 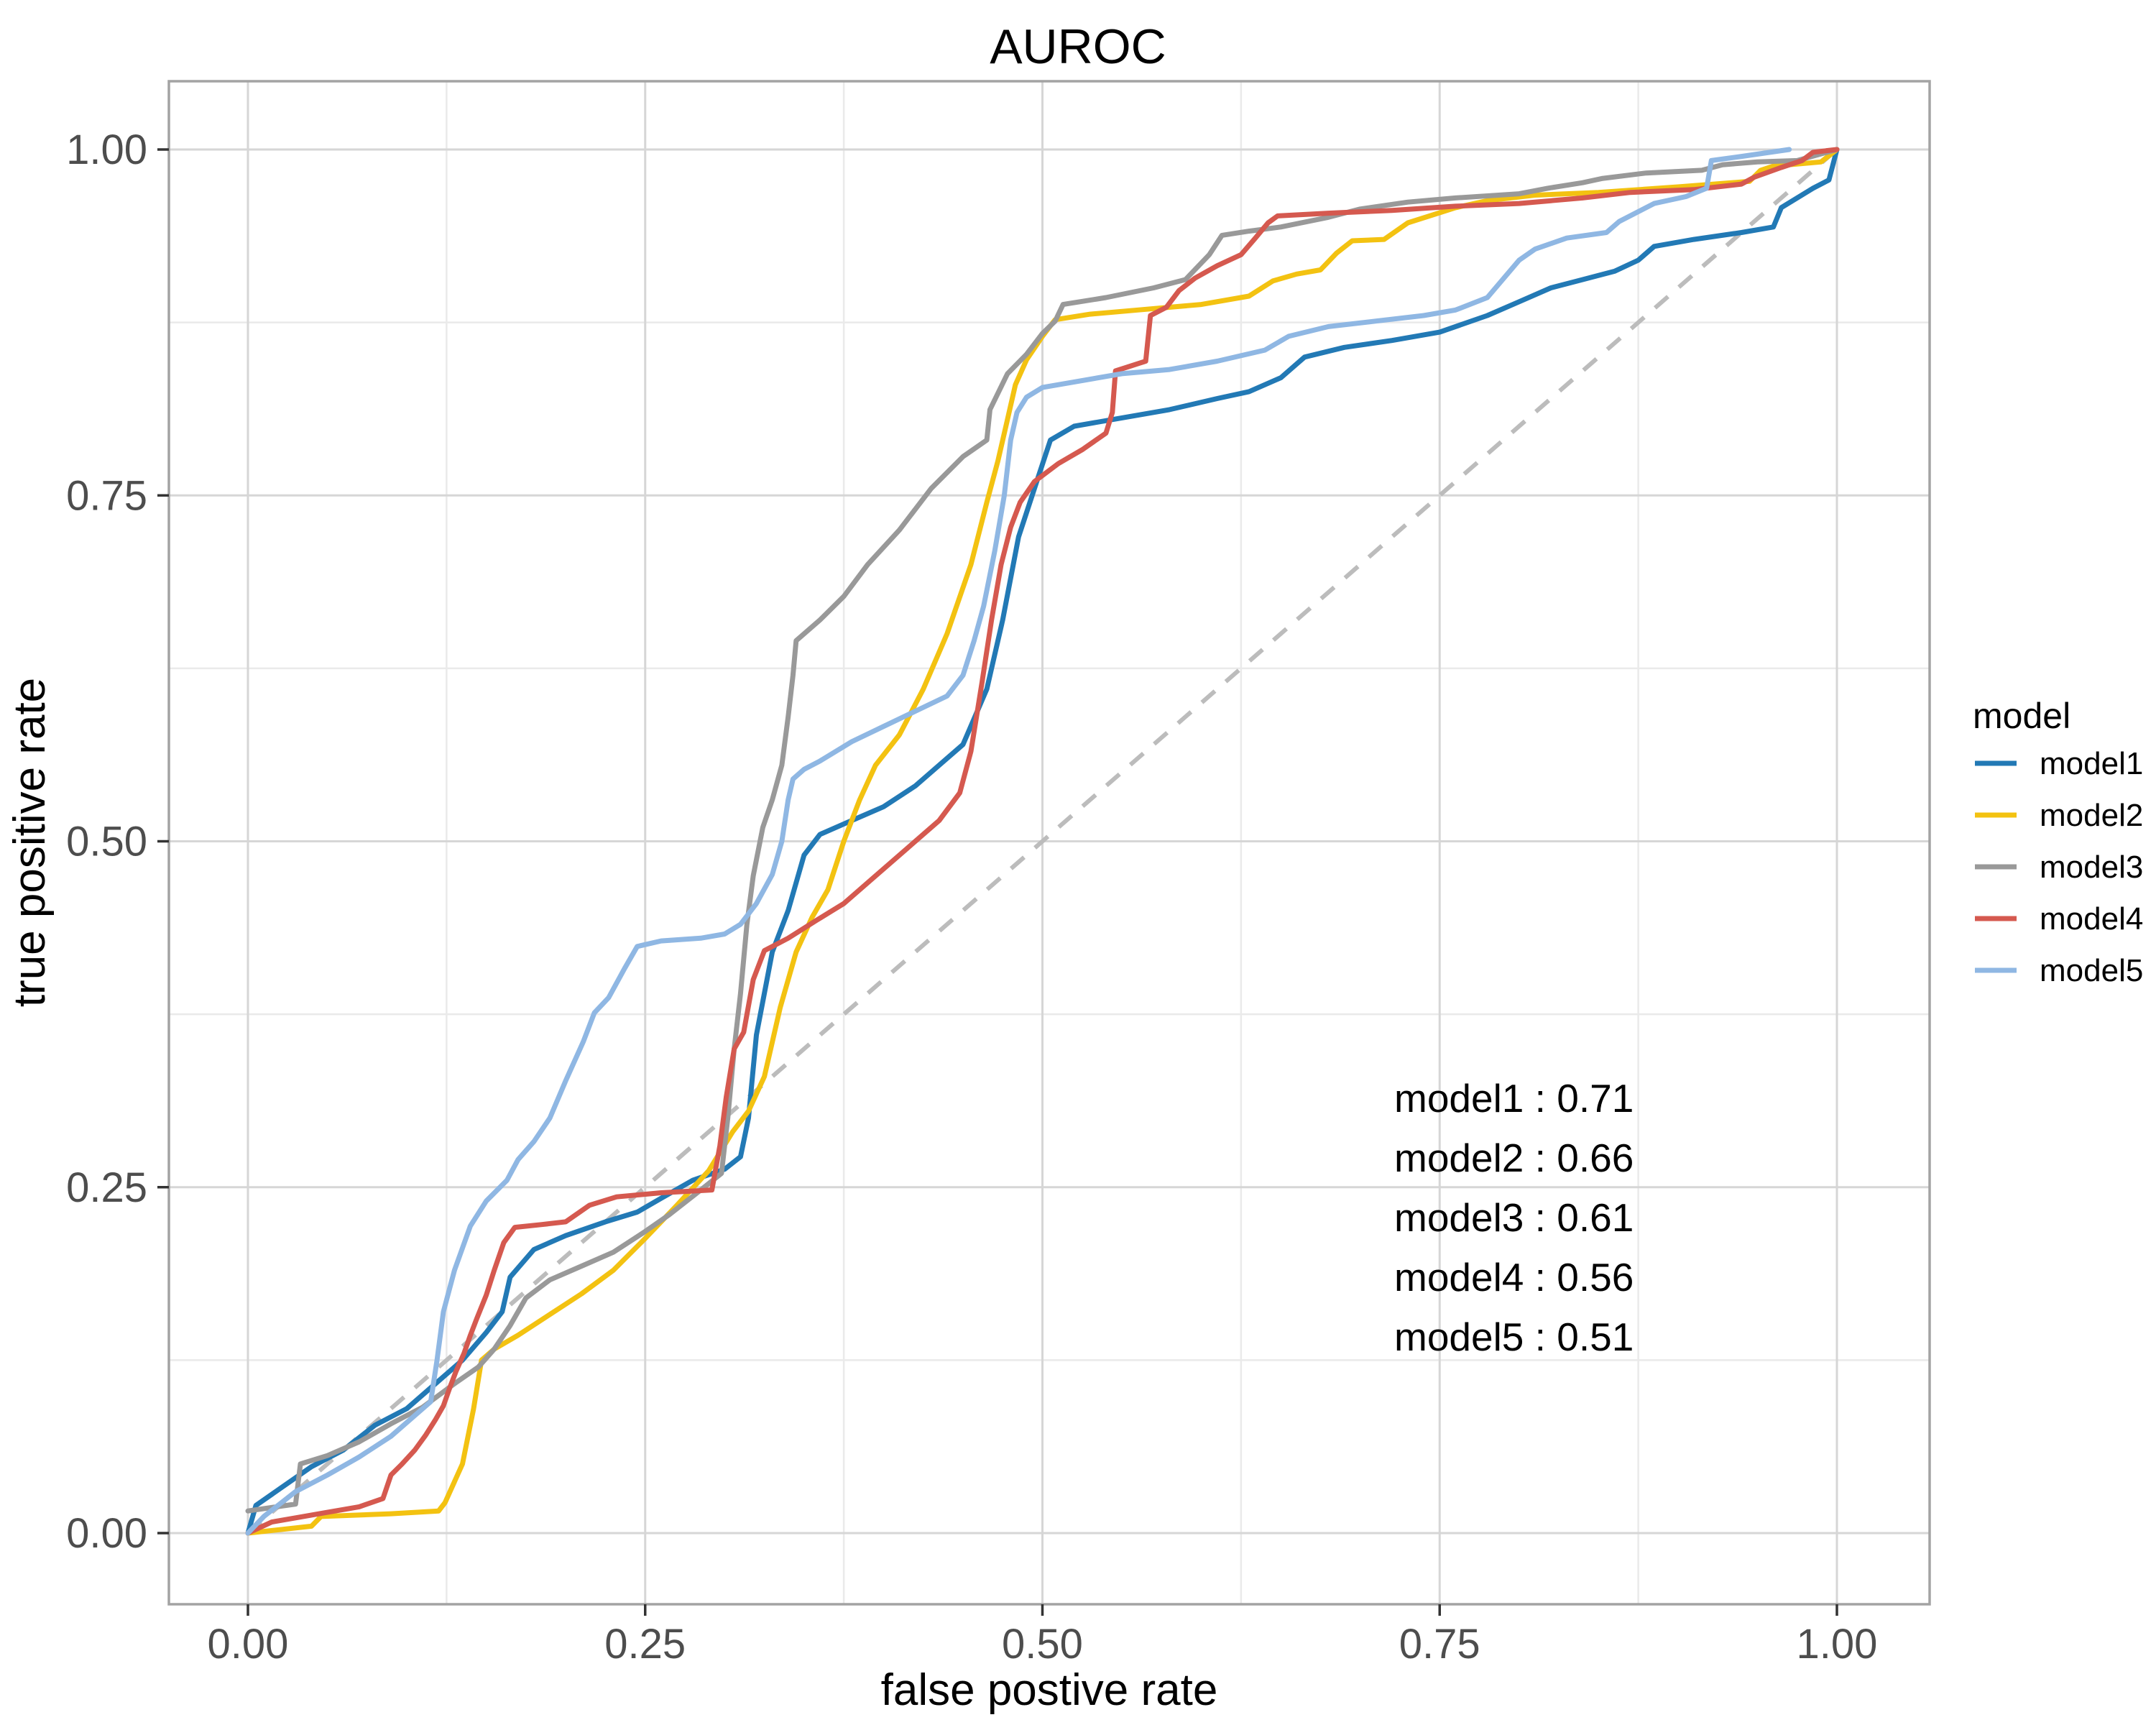 What do you see at coordinates (106, 495) in the screenshot?
I see `y-tick-label: 0.75` at bounding box center [106, 495].